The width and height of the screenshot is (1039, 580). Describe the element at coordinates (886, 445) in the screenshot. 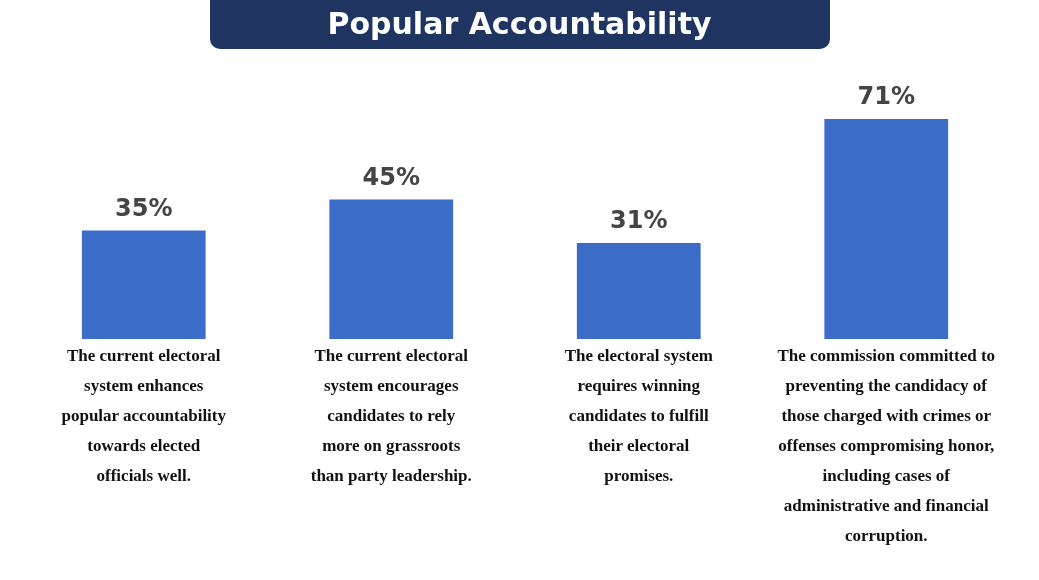

I see `x-tick-label: The commission committed to preventing the candidacy of those charged with crimes or offenses compromising honor, including cases of administrative and financial corruption.` at that location.